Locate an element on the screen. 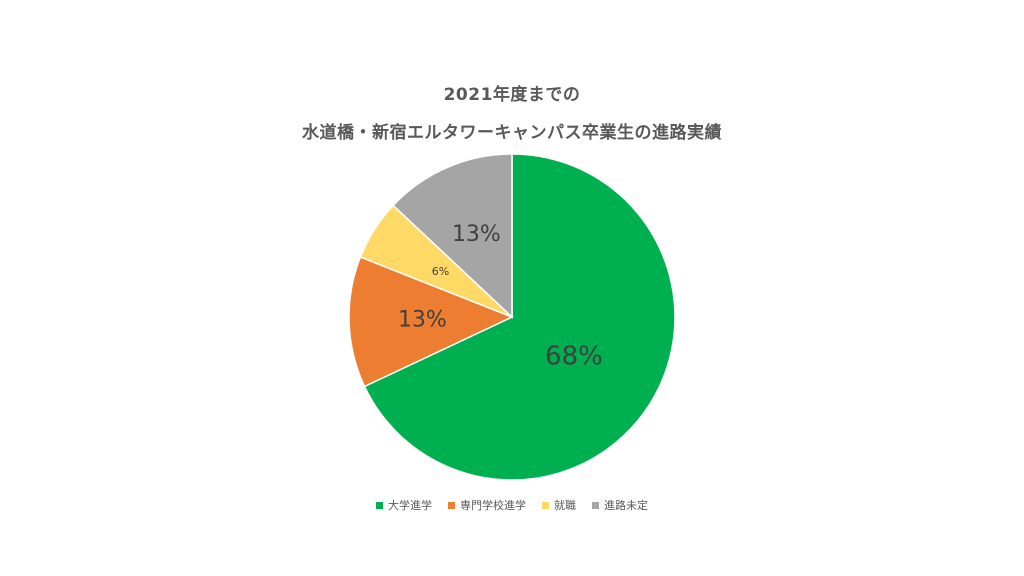 This screenshot has width=1024, height=576. legend-label: 専門学校進学 is located at coordinates (493, 505).